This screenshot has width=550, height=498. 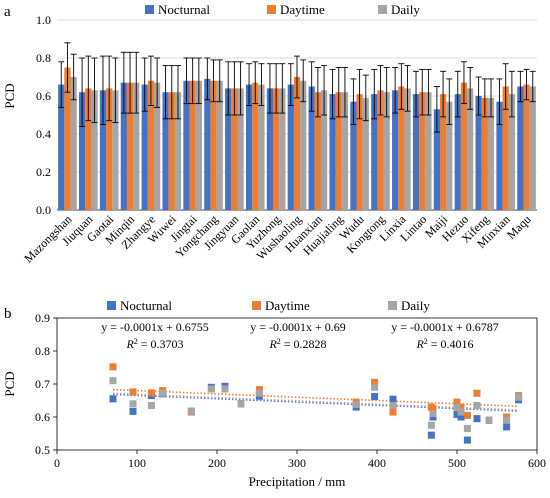 I want to click on y-tick-label: 0.4, so click(x=43, y=134).